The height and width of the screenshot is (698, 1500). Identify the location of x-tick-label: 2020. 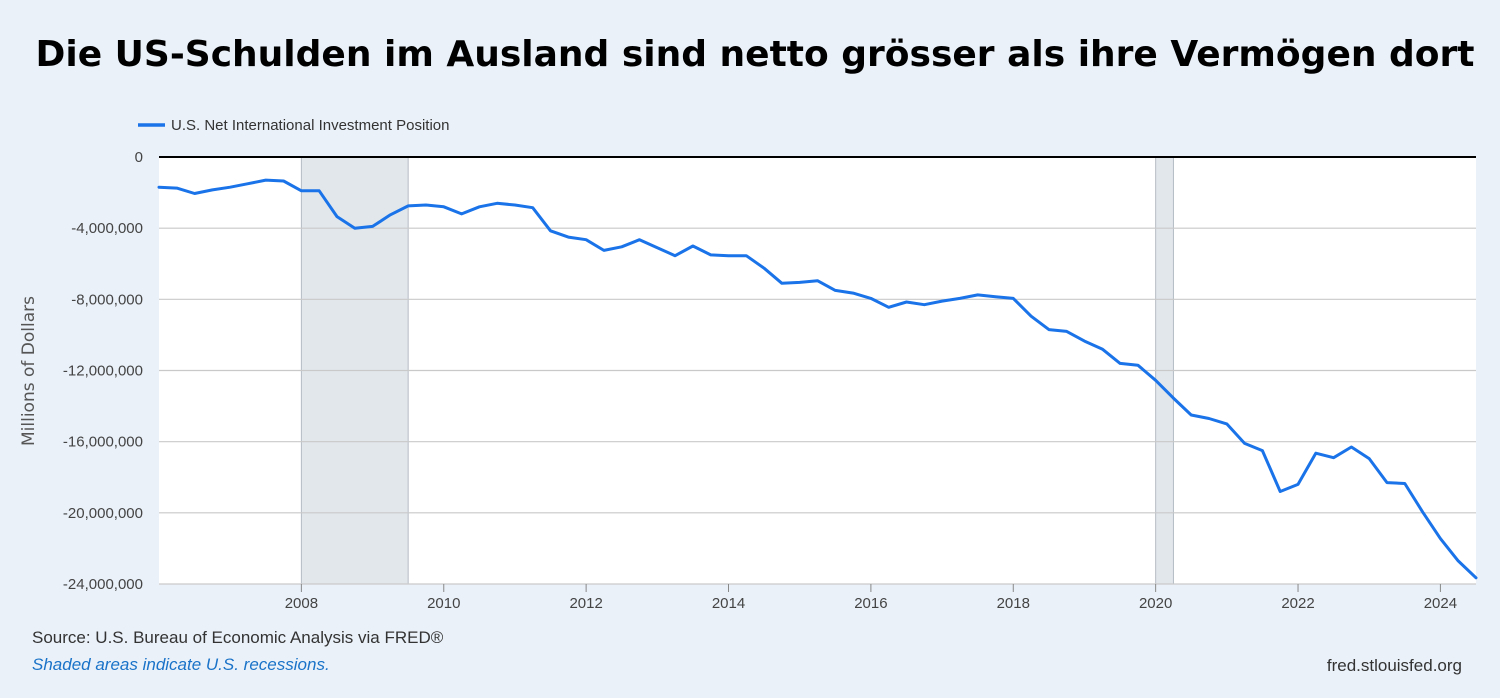
(1155, 603).